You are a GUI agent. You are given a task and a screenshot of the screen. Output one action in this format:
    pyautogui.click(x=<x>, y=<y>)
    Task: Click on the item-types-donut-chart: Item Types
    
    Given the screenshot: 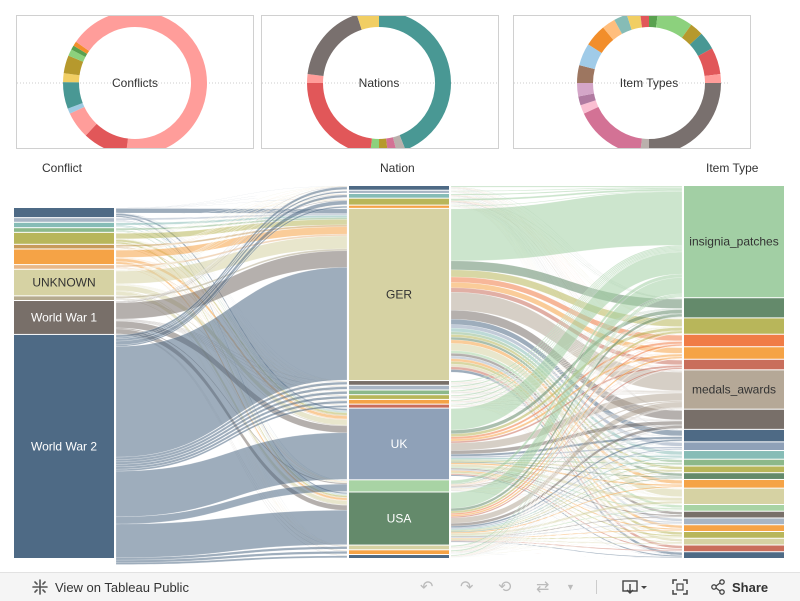 What is the action you would take?
    pyautogui.click(x=621, y=82)
    